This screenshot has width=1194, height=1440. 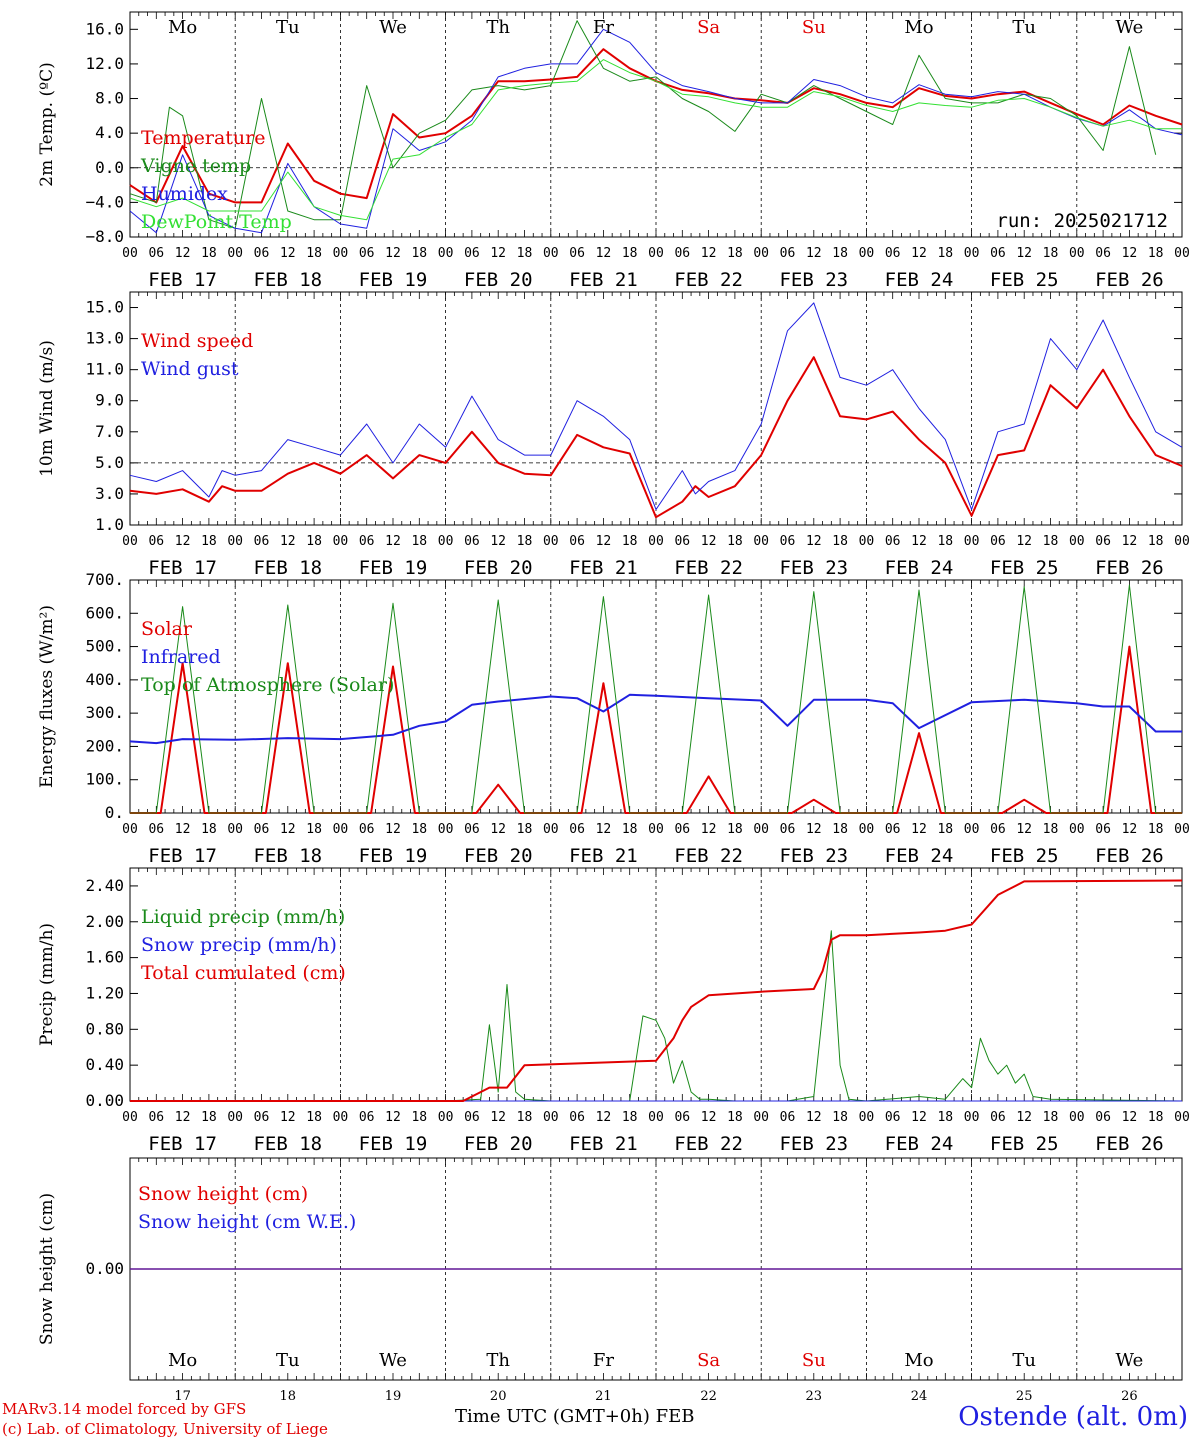 What do you see at coordinates (247, 1222) in the screenshot?
I see `legend-entry: Snow height (cm W.E.)` at bounding box center [247, 1222].